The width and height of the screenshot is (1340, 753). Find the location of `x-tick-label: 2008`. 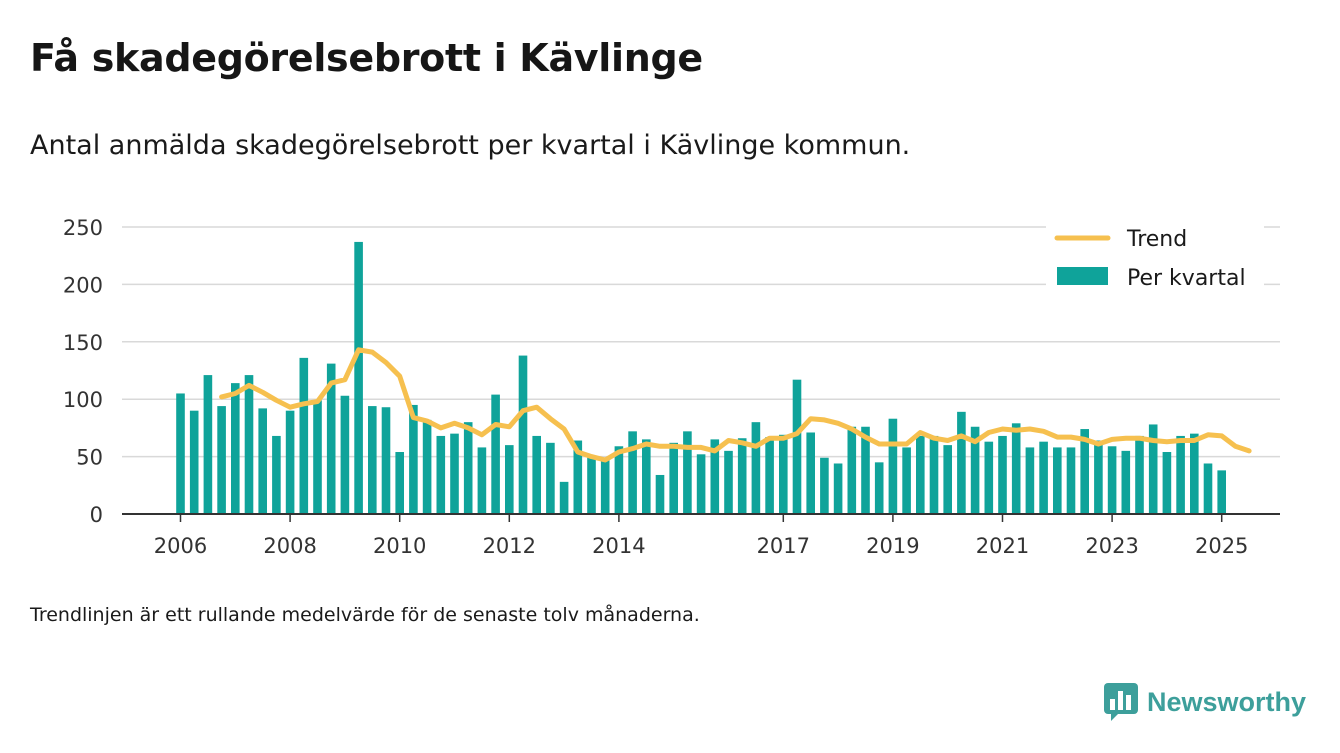

x-tick-label: 2008 is located at coordinates (289, 546).